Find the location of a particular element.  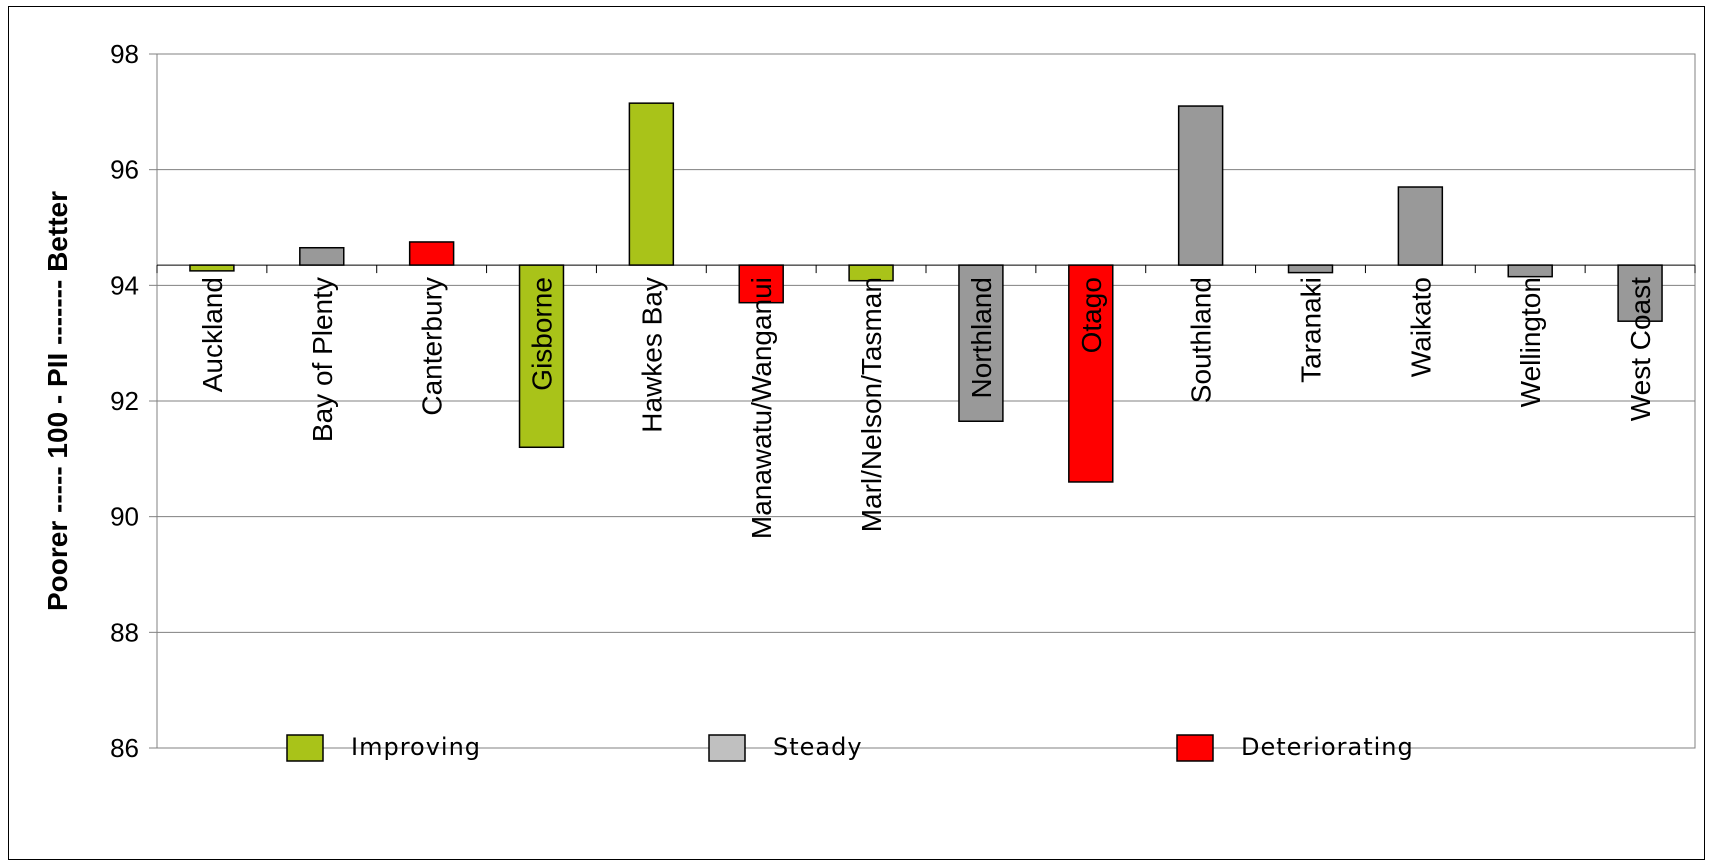

category-label: Auckland is located at coordinates (212, 334).